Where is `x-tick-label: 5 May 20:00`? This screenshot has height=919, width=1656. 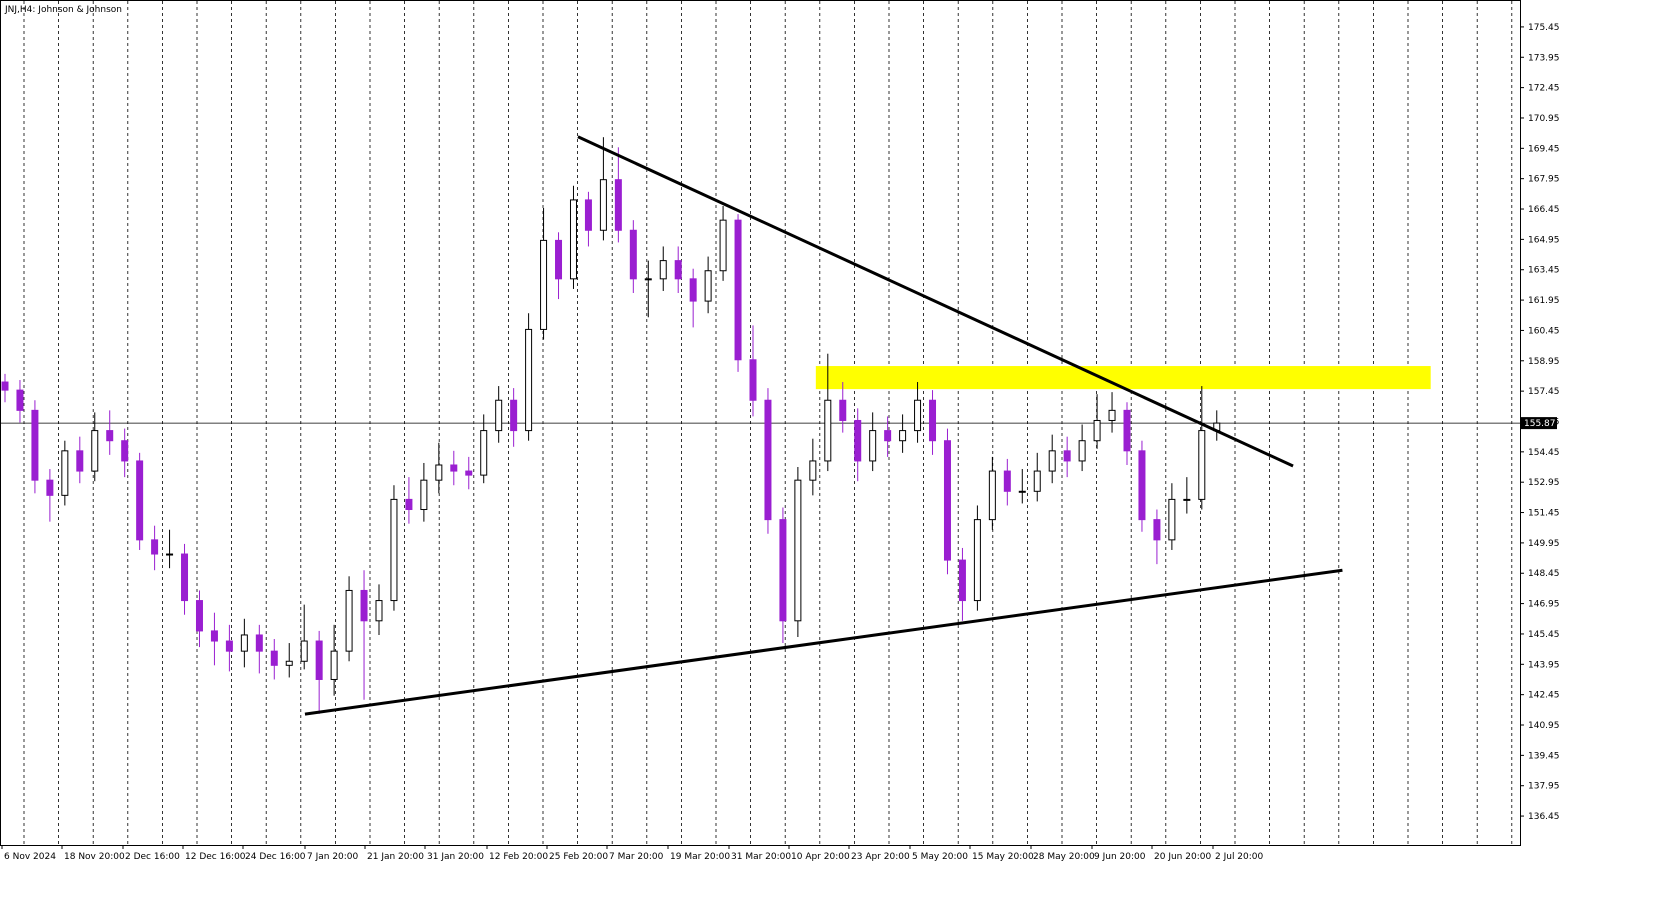 x-tick-label: 5 May 20:00 is located at coordinates (940, 857).